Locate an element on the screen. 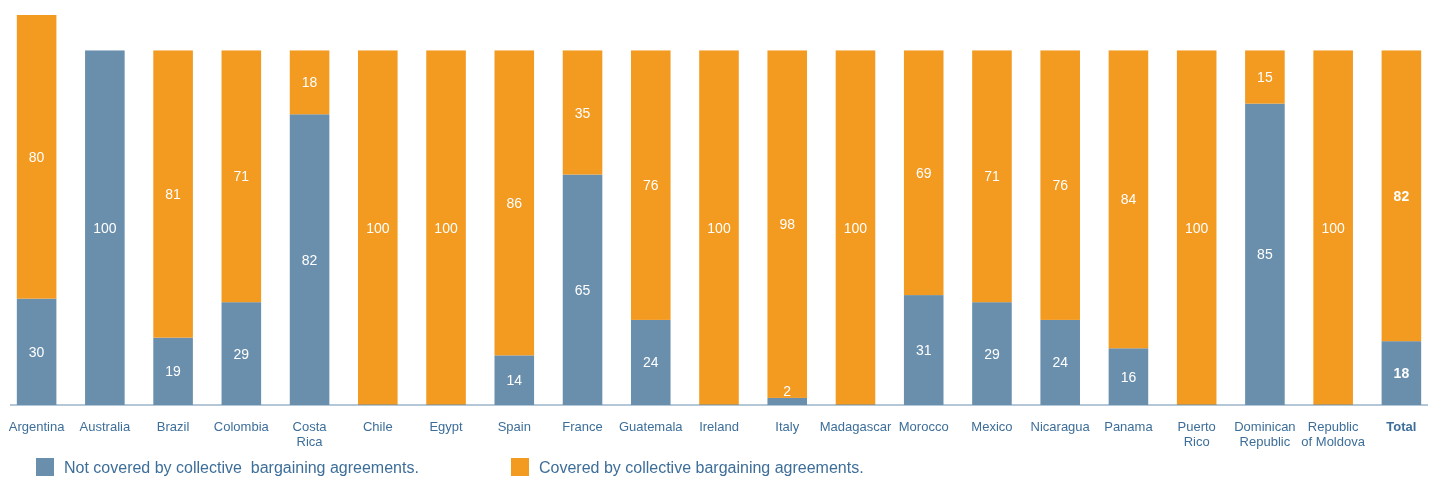 The image size is (1438, 482). data-label: 81 is located at coordinates (173, 194).